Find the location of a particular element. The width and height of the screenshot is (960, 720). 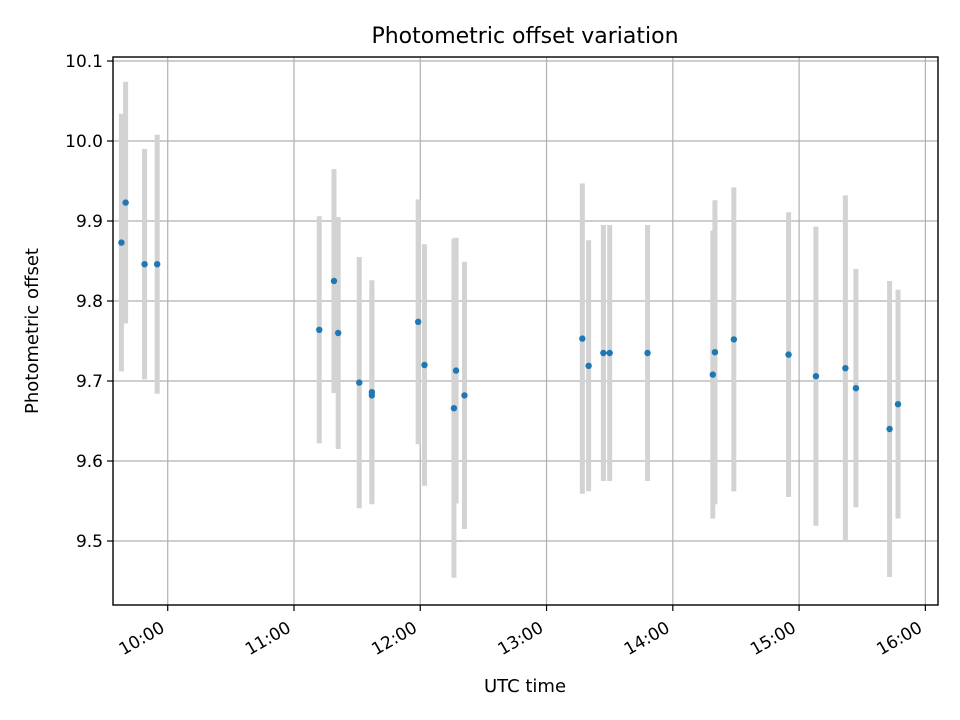

y-tick-label: 10.1 is located at coordinates (84, 62).